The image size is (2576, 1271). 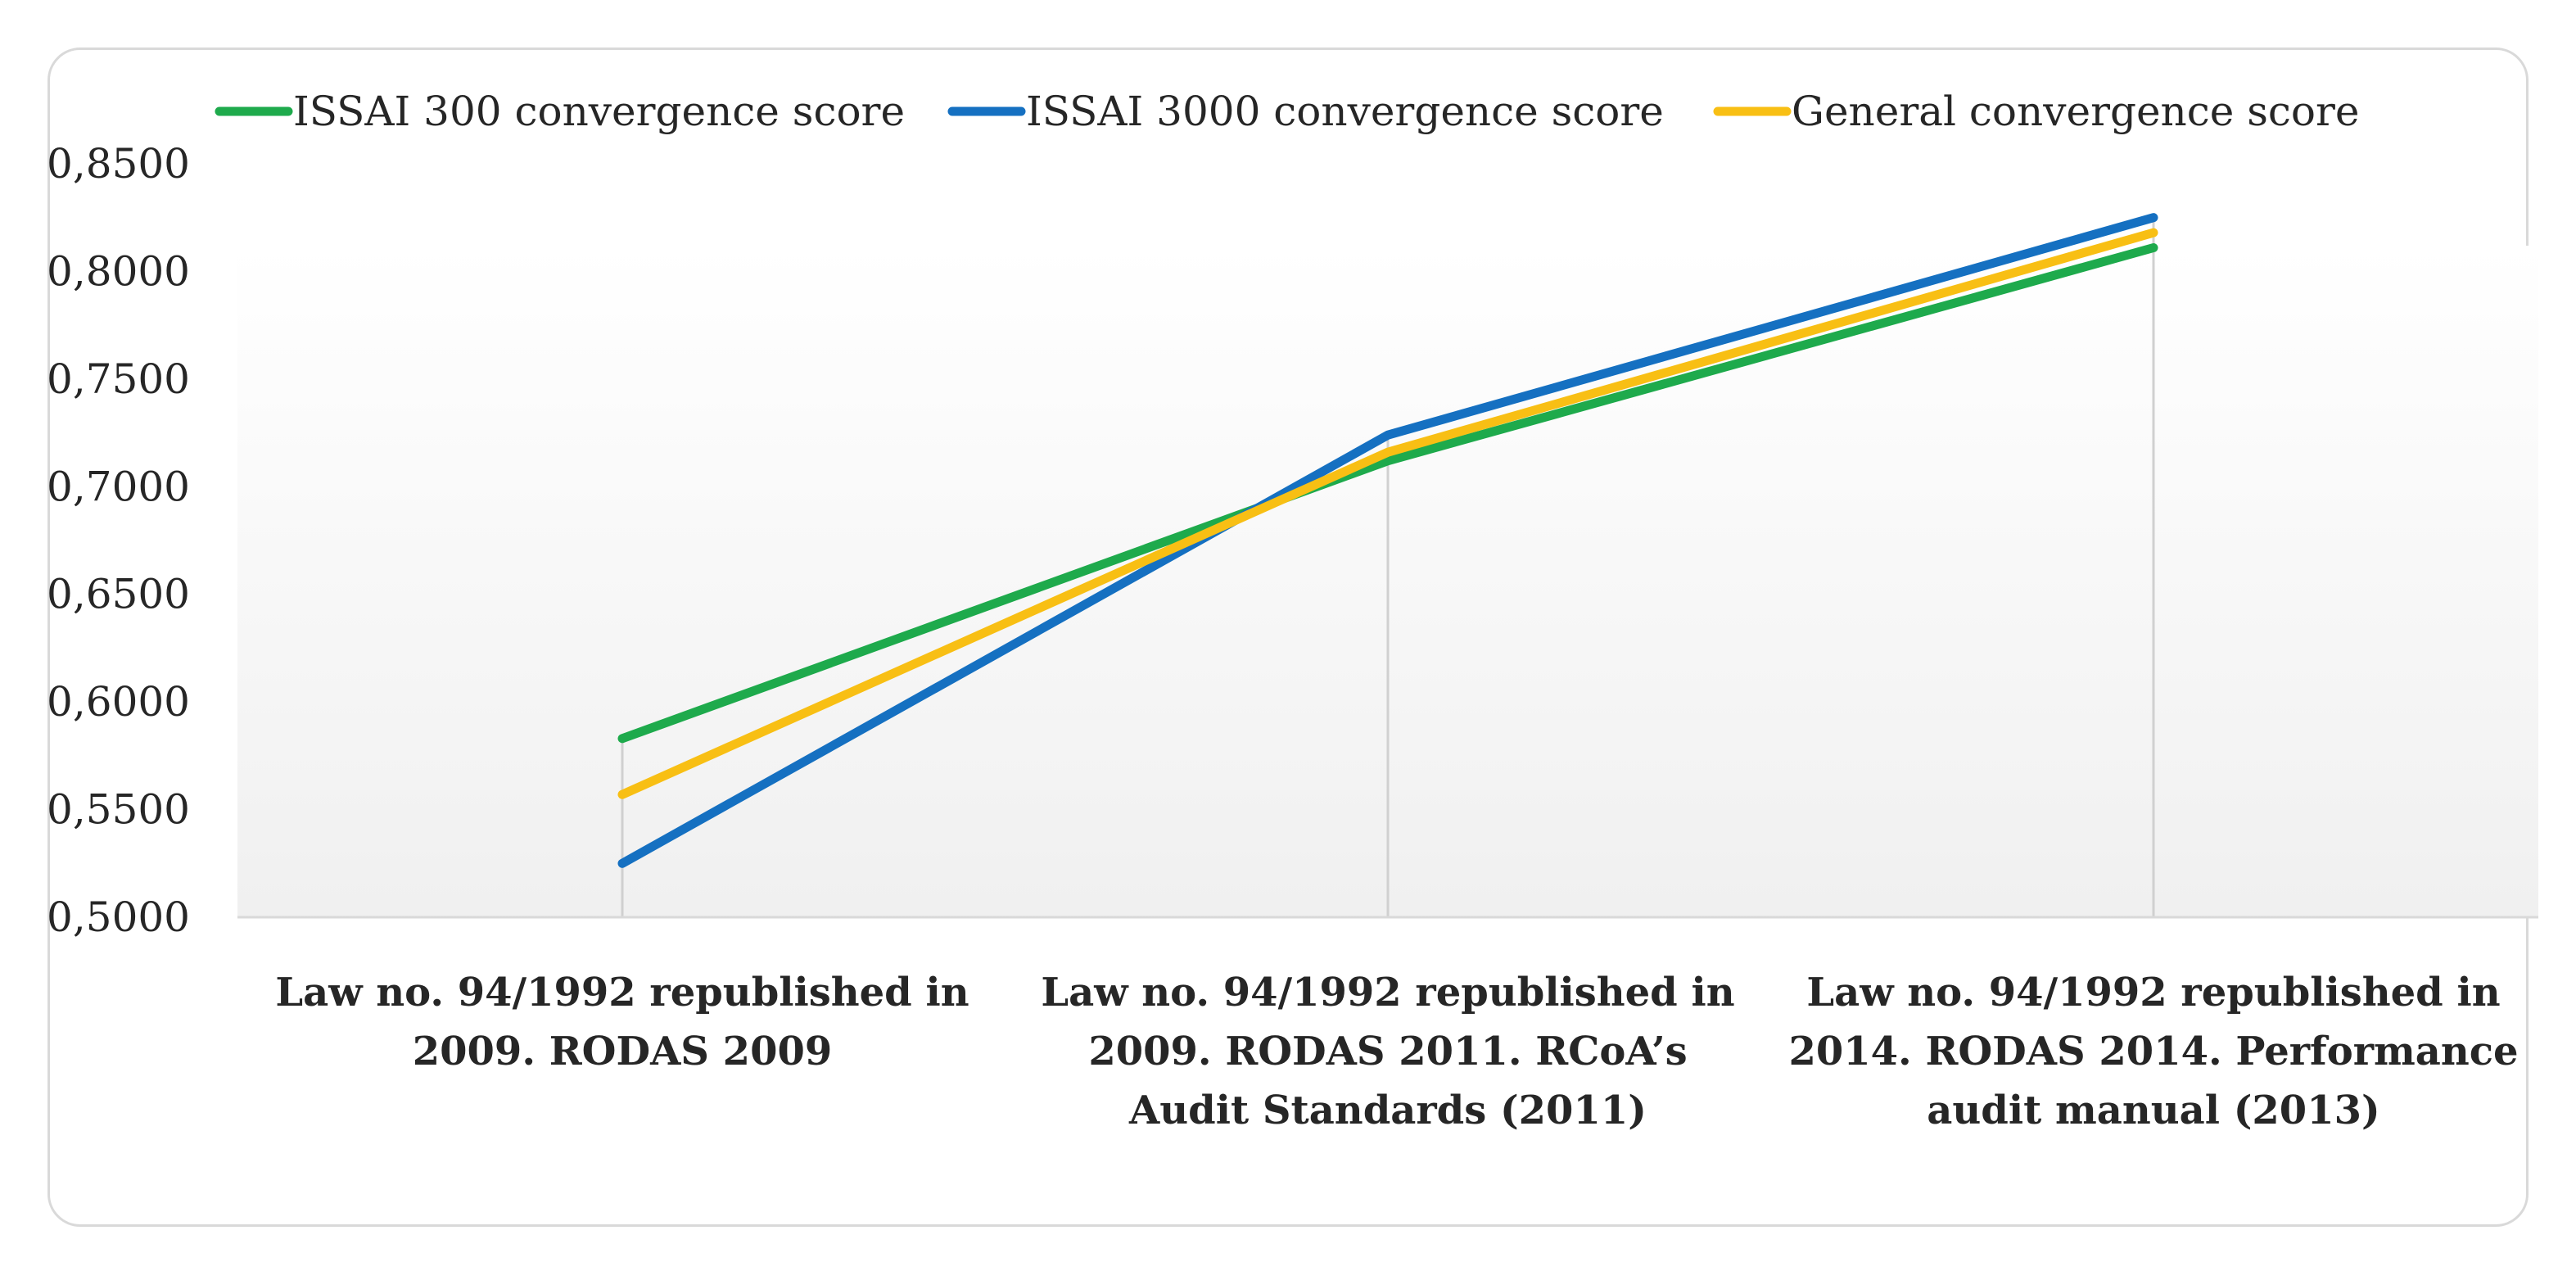 What do you see at coordinates (118, 917) in the screenshot?
I see `y-tick-label: 0,5000` at bounding box center [118, 917].